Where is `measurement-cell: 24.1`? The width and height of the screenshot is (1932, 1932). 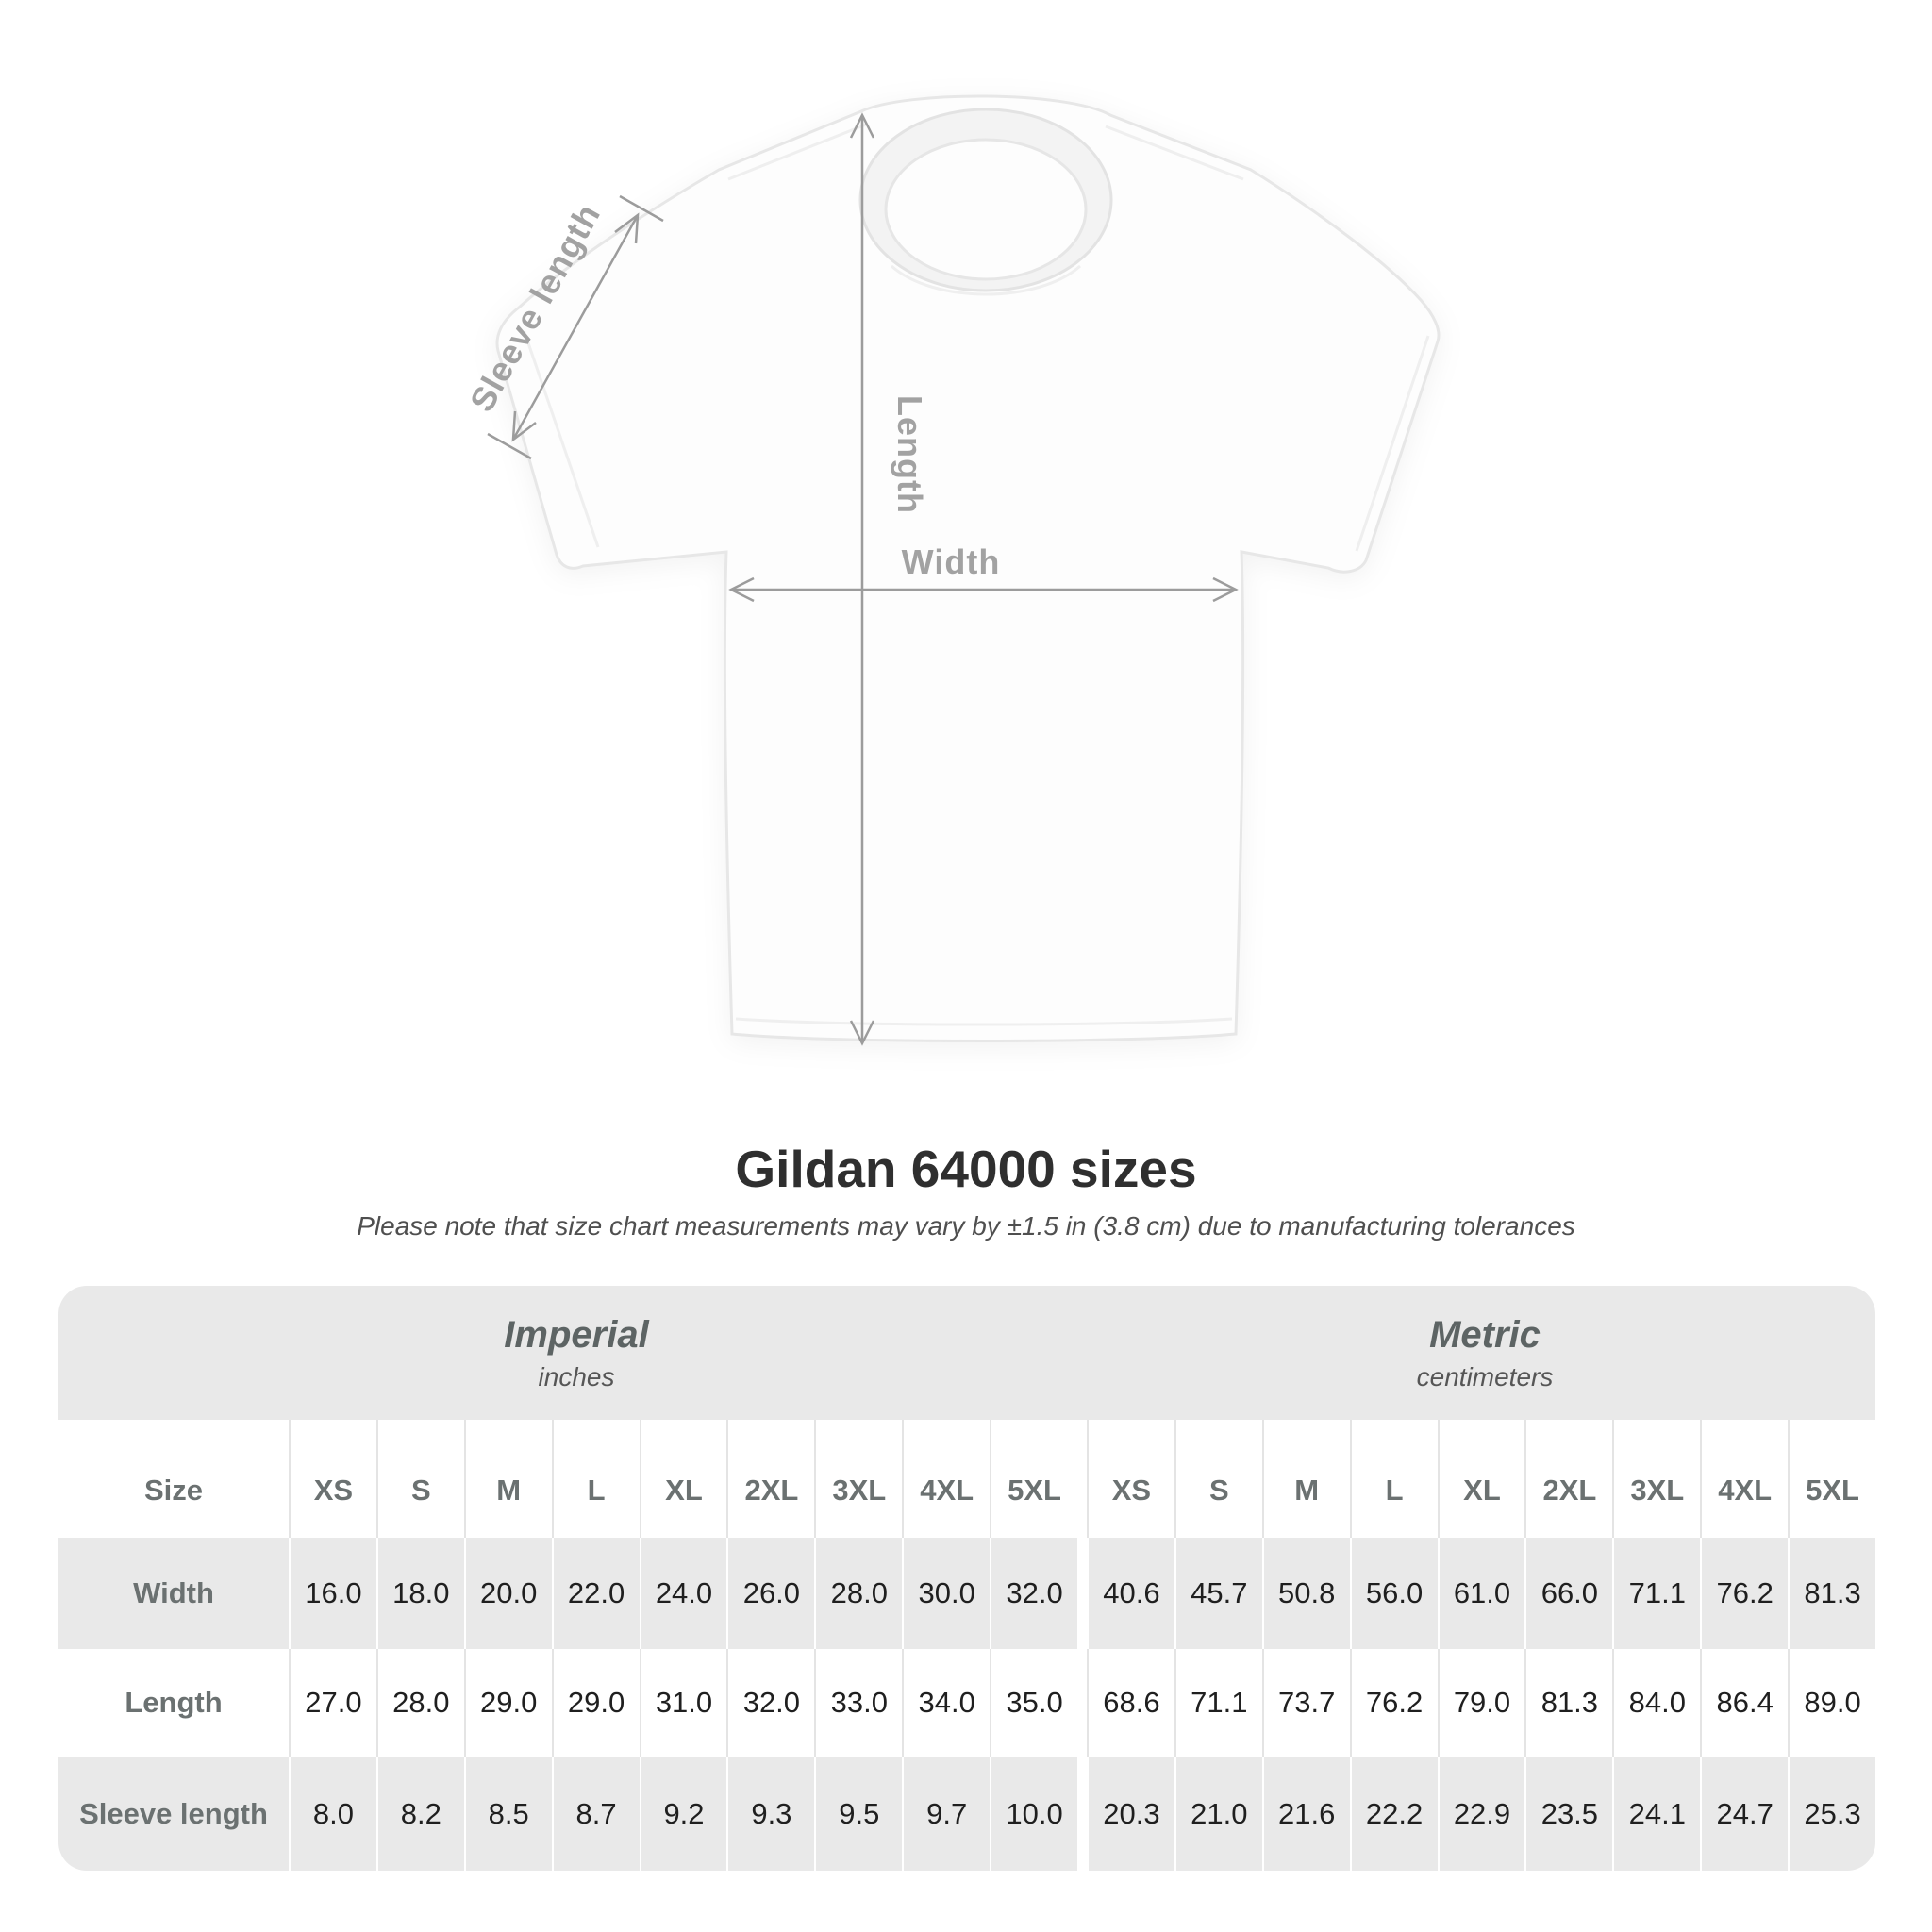 measurement-cell: 24.1 is located at coordinates (1656, 1814).